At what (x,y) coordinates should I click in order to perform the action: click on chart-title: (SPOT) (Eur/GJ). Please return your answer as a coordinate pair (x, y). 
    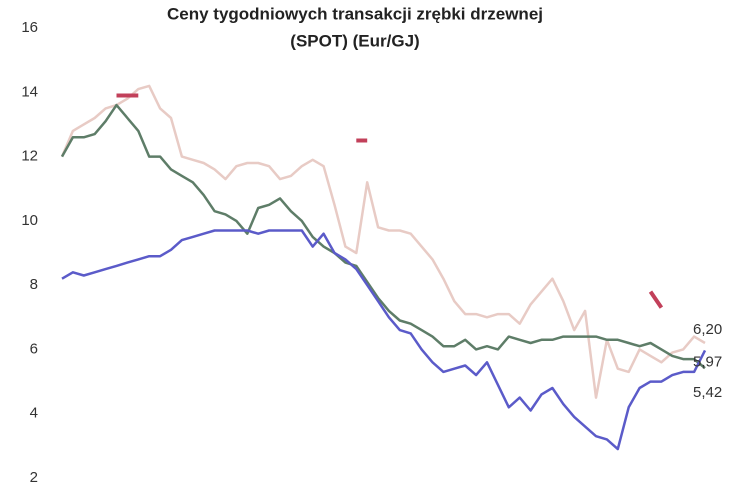
    Looking at the image, I should click on (354, 40).